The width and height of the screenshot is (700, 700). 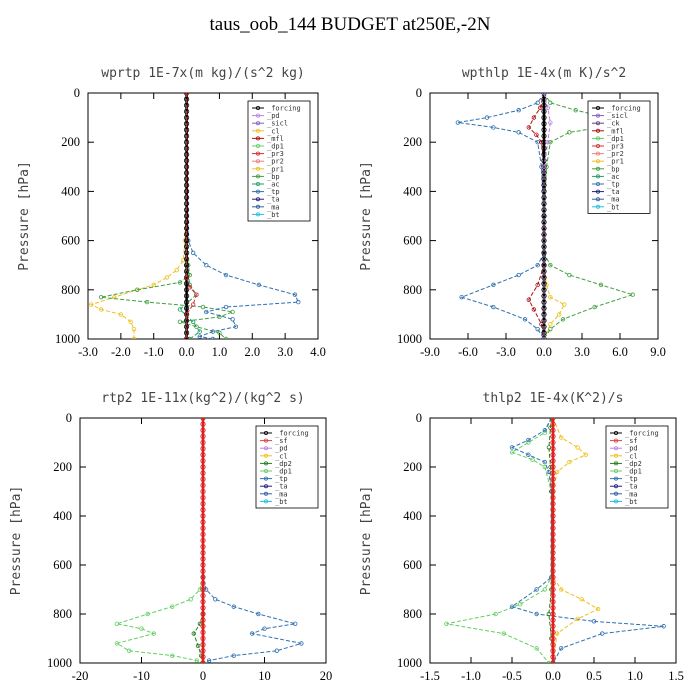 What do you see at coordinates (70, 191) in the screenshot?
I see `y-tick-label: 400` at bounding box center [70, 191].